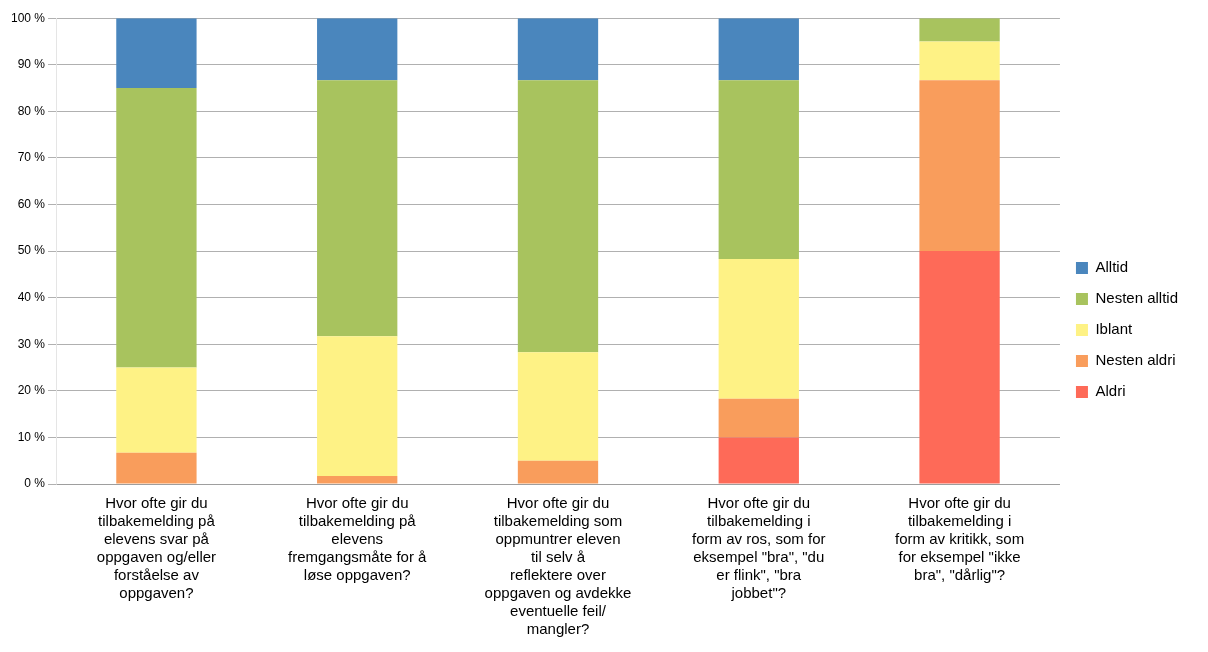 The height and width of the screenshot is (652, 1208). I want to click on y-tick-label: 100 %, so click(28, 17).